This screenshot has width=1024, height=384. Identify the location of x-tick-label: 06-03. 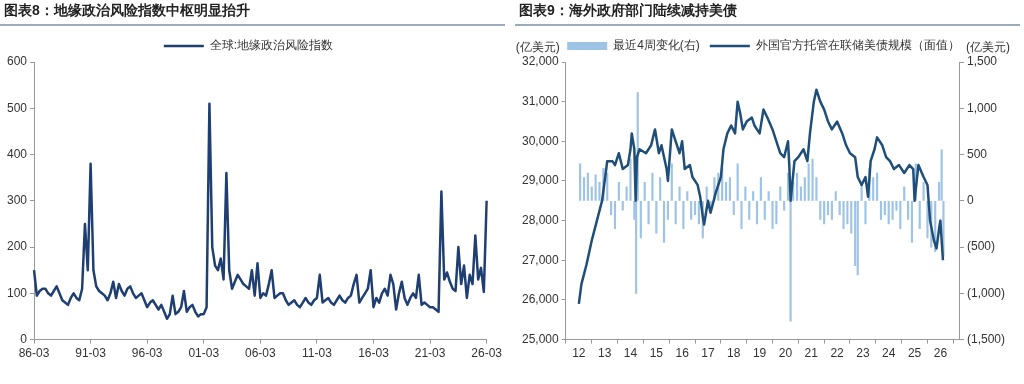
(260, 353).